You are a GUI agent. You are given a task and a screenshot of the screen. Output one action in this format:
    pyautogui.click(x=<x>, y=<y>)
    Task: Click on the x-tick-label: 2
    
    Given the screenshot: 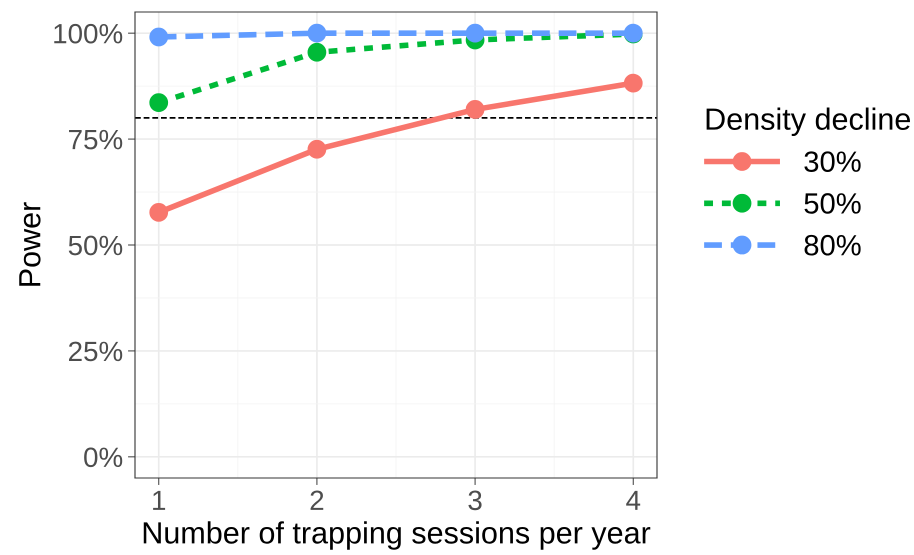 What is the action you would take?
    pyautogui.click(x=317, y=500)
    